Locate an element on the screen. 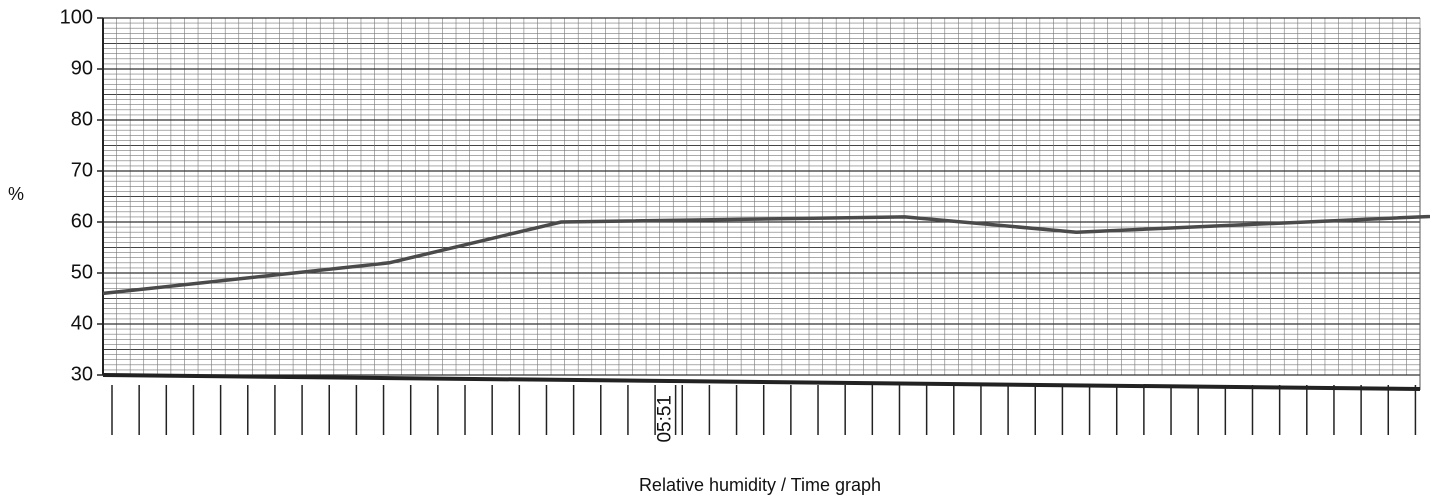 The width and height of the screenshot is (1430, 503). chart-title: Relative humidity / Time graph is located at coordinates (760, 485).